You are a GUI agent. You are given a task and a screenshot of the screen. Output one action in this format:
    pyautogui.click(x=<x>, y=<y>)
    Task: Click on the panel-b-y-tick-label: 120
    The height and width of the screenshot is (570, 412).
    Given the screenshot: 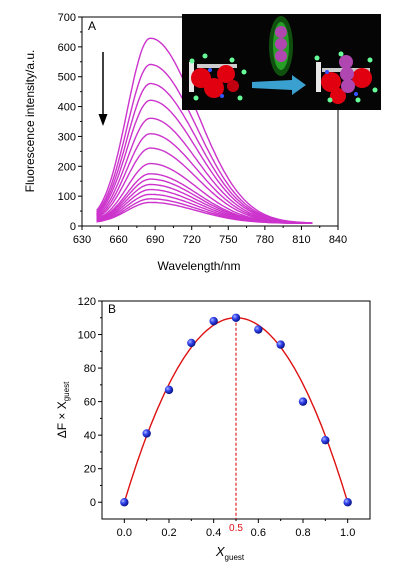 What is the action you would take?
    pyautogui.click(x=87, y=302)
    